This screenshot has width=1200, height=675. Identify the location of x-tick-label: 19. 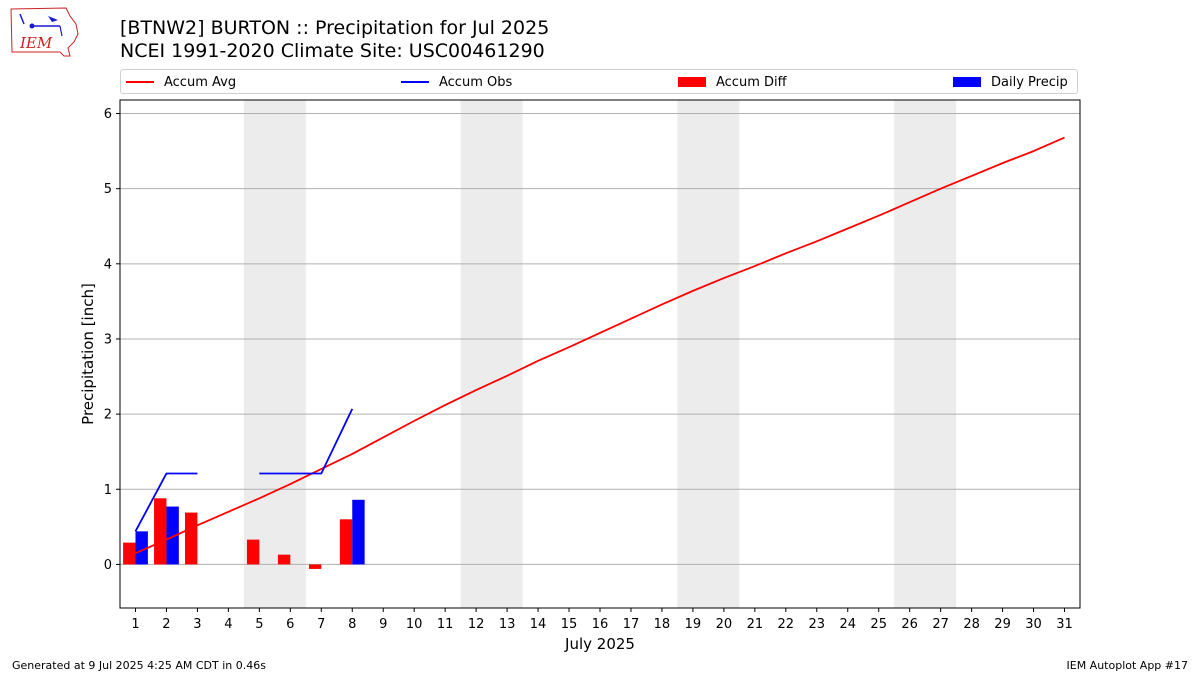
(693, 624).